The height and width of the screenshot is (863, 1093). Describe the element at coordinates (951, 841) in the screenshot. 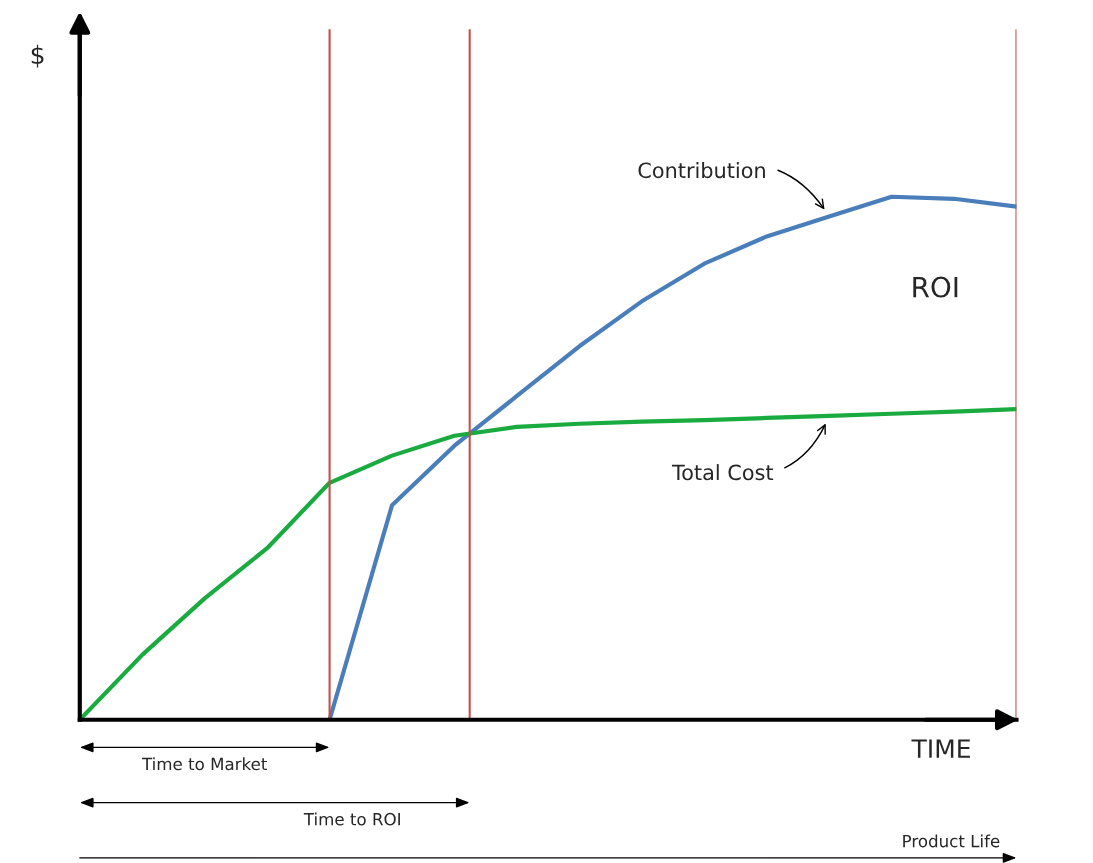

I see `text: Product Life` at that location.